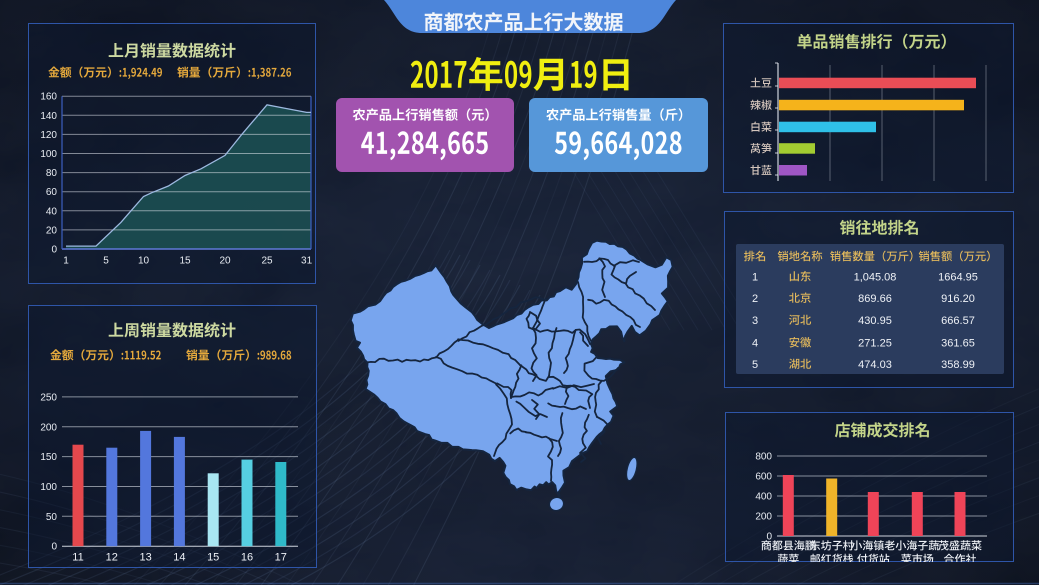 This screenshot has width=1039, height=585. I want to click on svg-text: 12, so click(112, 558).